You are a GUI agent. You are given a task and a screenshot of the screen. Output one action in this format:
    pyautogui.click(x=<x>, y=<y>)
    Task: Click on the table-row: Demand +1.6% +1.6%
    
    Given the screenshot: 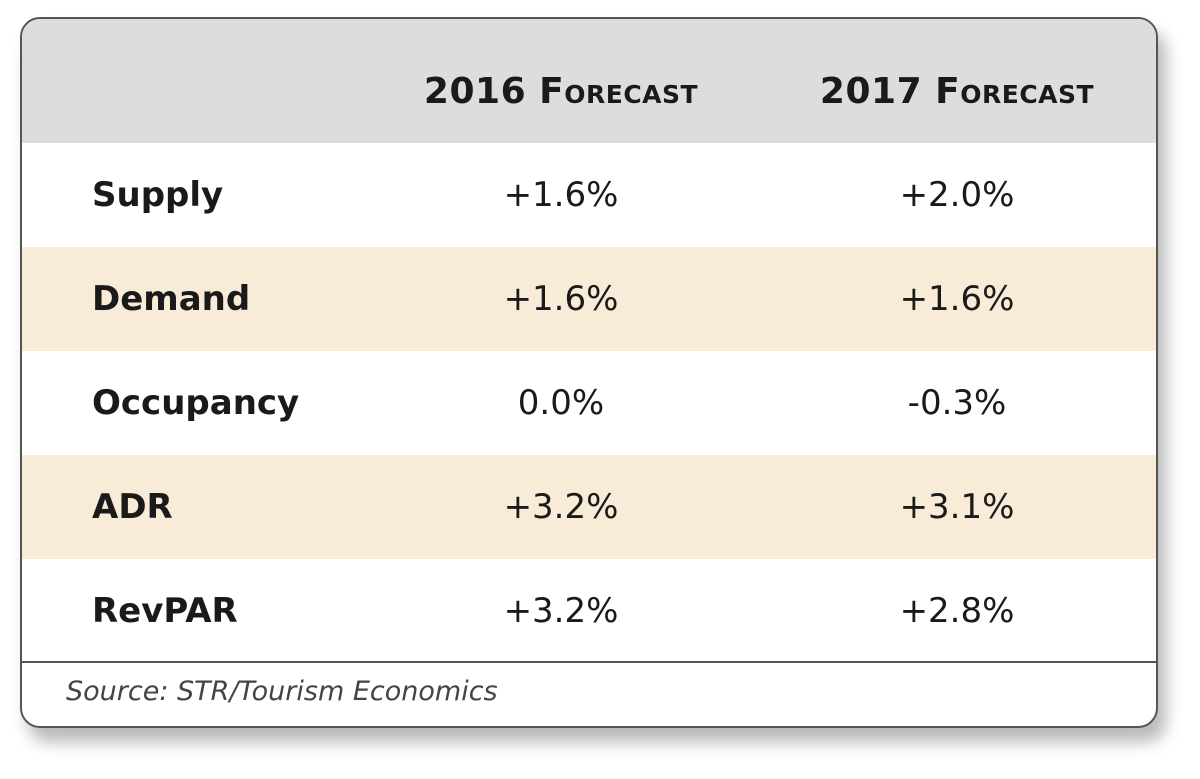 What is the action you would take?
    pyautogui.click(x=589, y=299)
    